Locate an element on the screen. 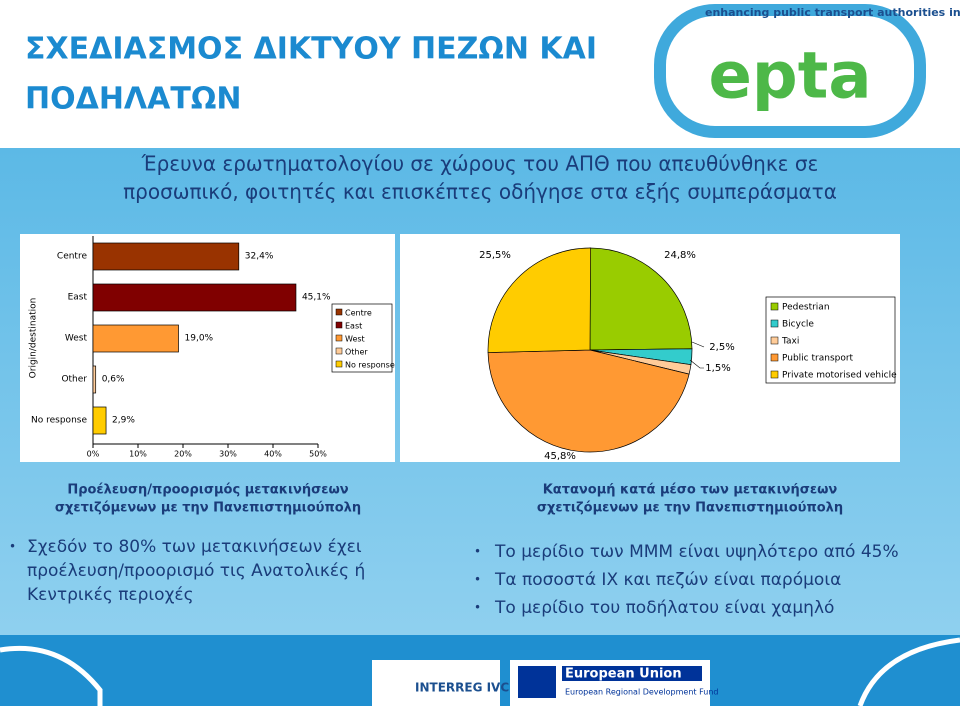  x-tick-label: 10% is located at coordinates (138, 454).